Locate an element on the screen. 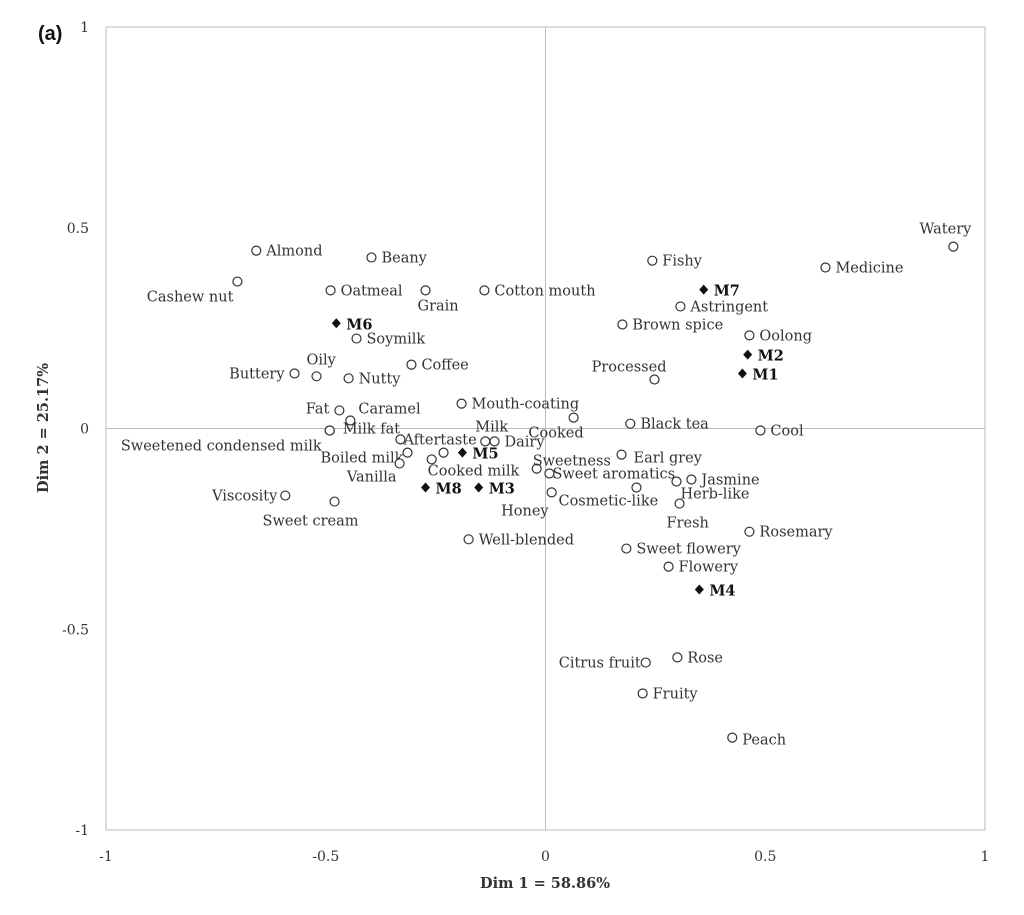 The height and width of the screenshot is (915, 1024). attribute-point: Sweet aromatics is located at coordinates (609, 474).